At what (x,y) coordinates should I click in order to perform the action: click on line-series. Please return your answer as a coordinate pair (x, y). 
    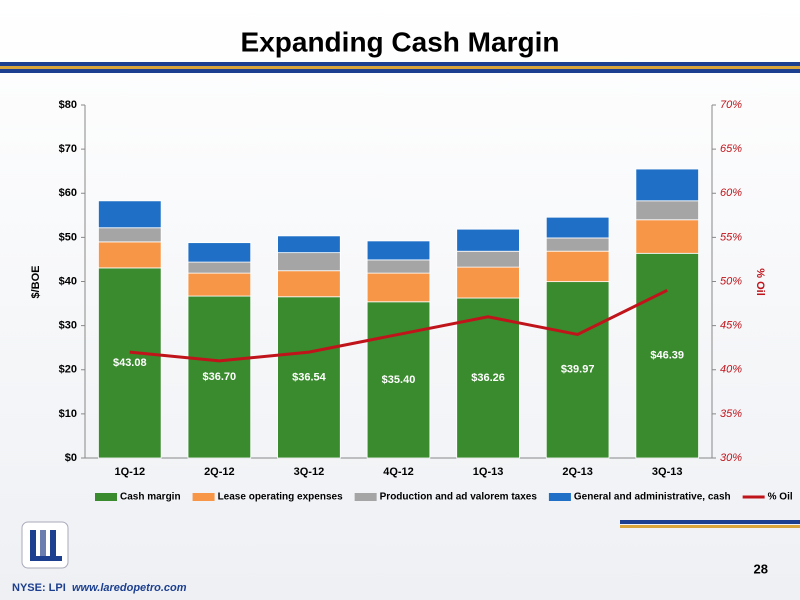
    Looking at the image, I should click on (398, 325).